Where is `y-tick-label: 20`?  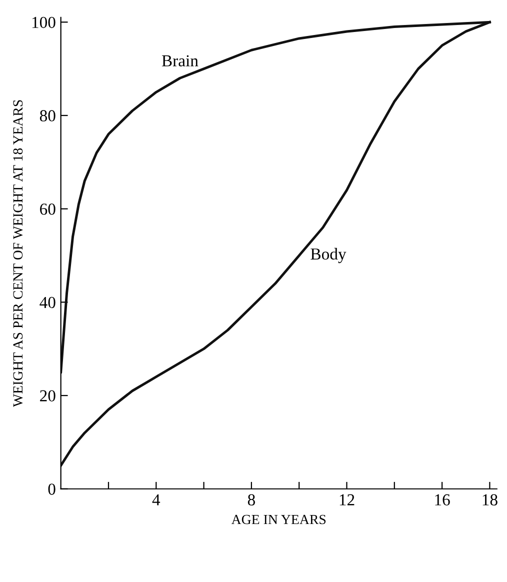 y-tick-label: 20 is located at coordinates (48, 396).